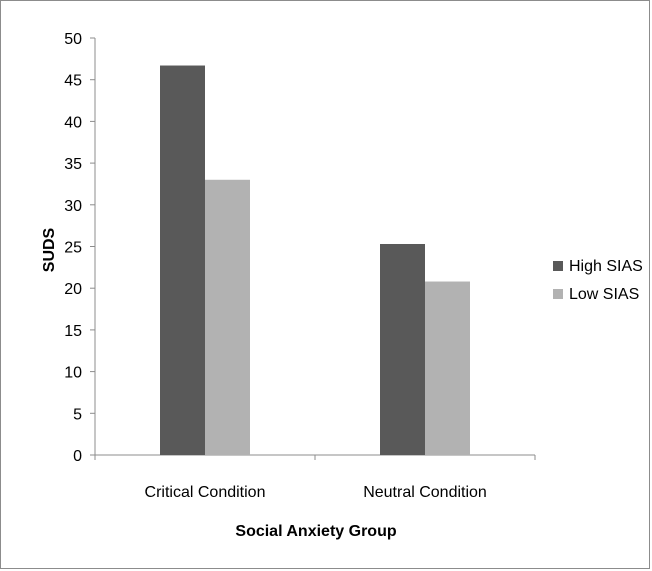 Image resolution: width=652 pixels, height=571 pixels. Describe the element at coordinates (315, 531) in the screenshot. I see `x-axis-title: Social Anxiety Group` at that location.